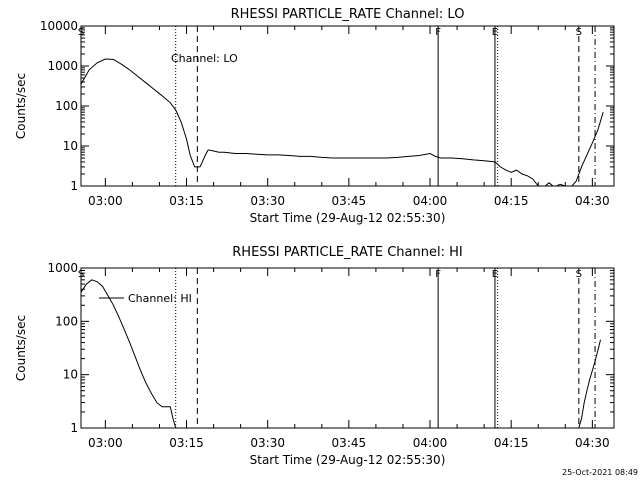 The image size is (640, 480). I want to click on chart-title: RHESSI PARTICLE_RATE Channel: LO, so click(348, 14).